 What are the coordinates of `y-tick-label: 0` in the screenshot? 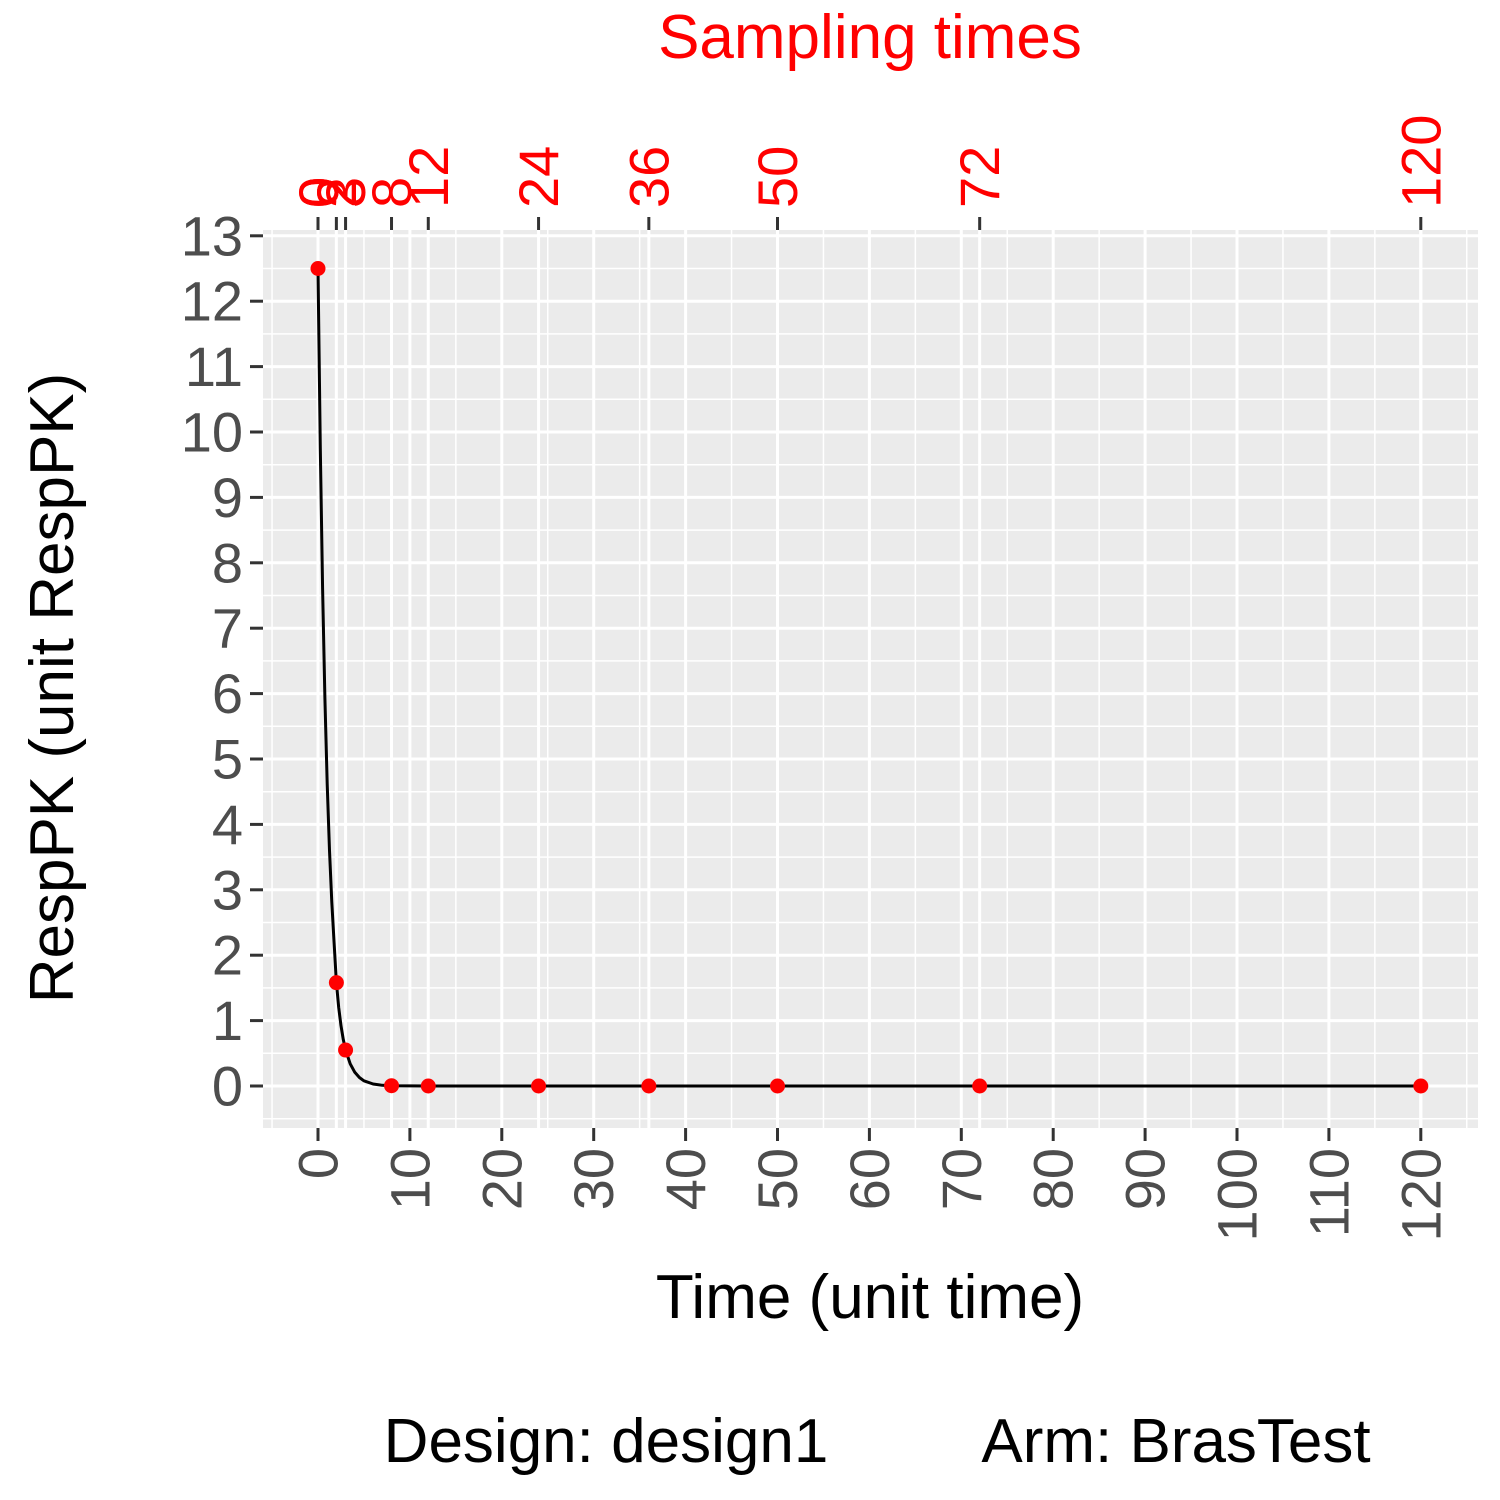 It's located at (227, 1086).